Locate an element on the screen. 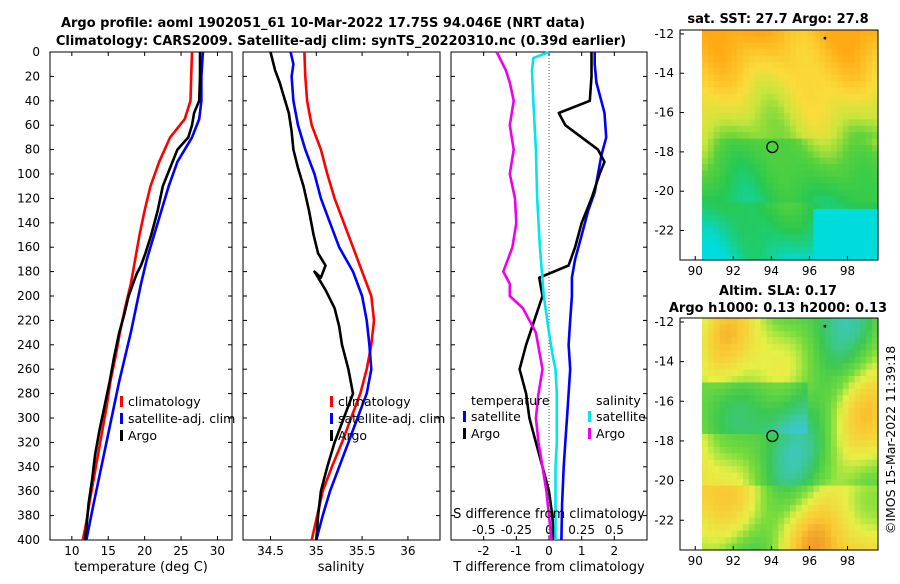  x-tick-label: -1 is located at coordinates (516, 551).